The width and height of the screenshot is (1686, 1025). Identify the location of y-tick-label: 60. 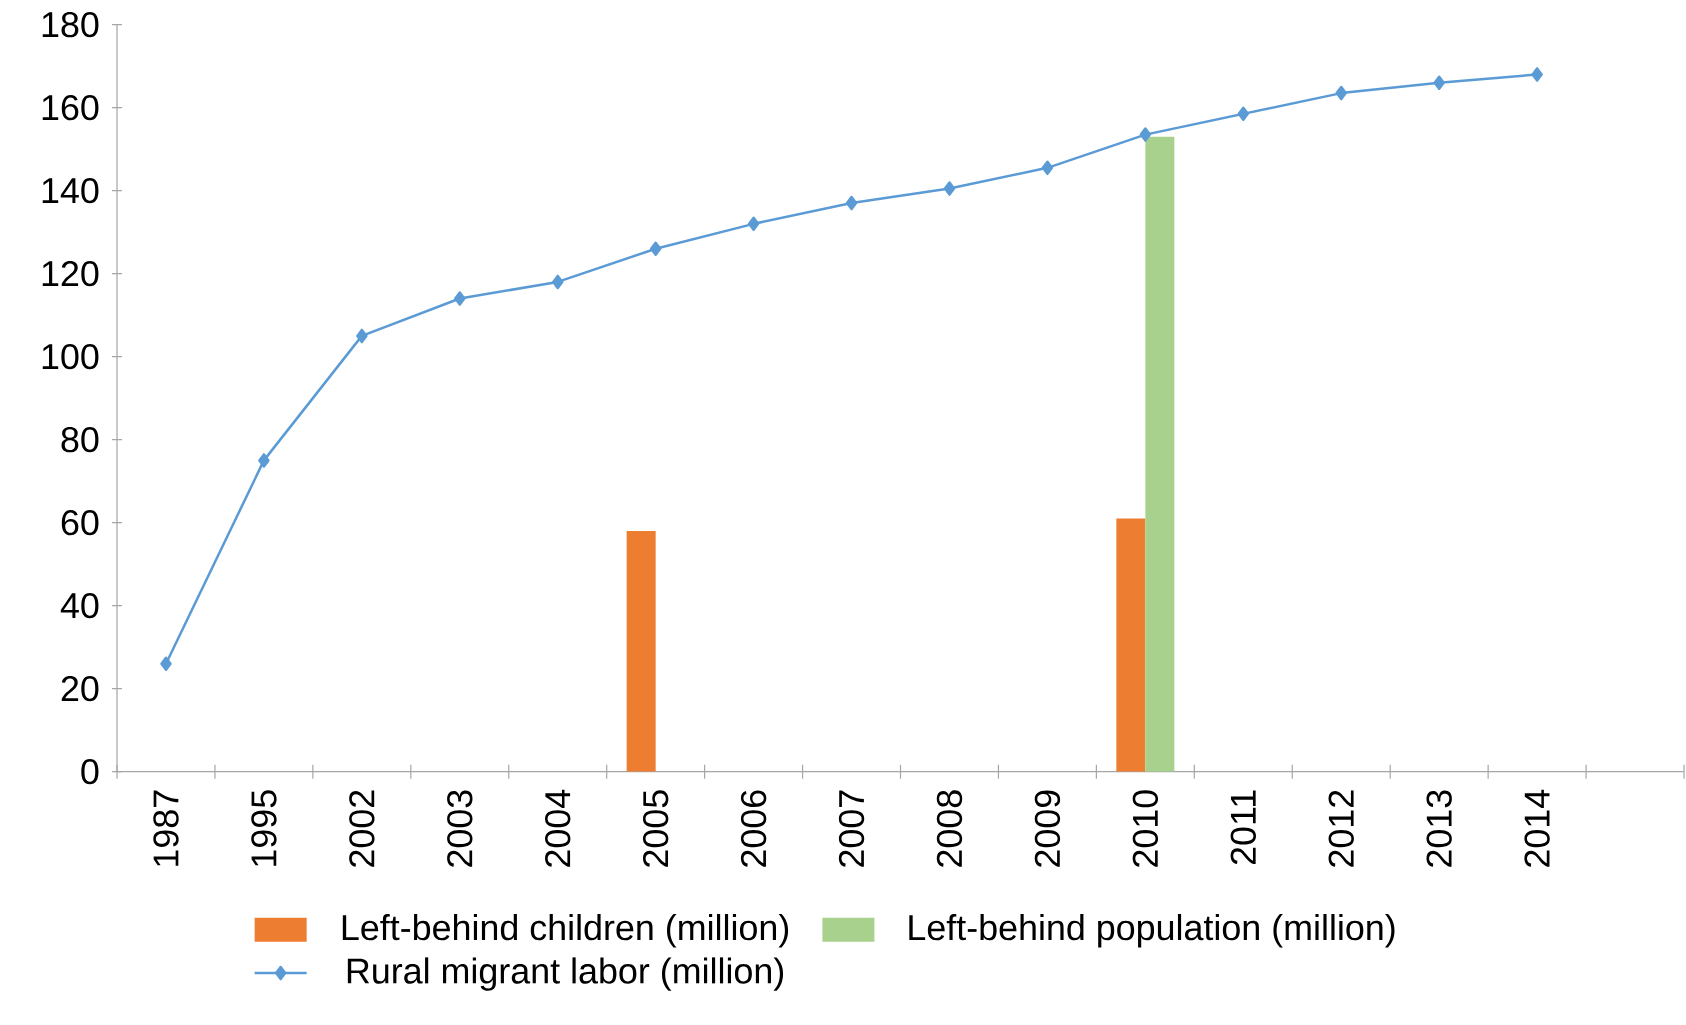
(80, 523).